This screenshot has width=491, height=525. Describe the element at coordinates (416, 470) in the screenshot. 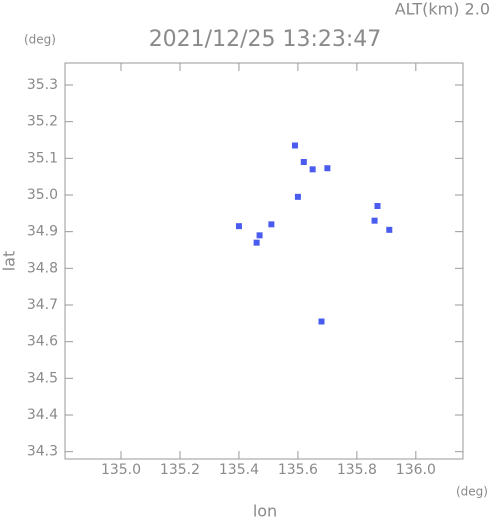

I see `x-tick-label: 136.0` at that location.